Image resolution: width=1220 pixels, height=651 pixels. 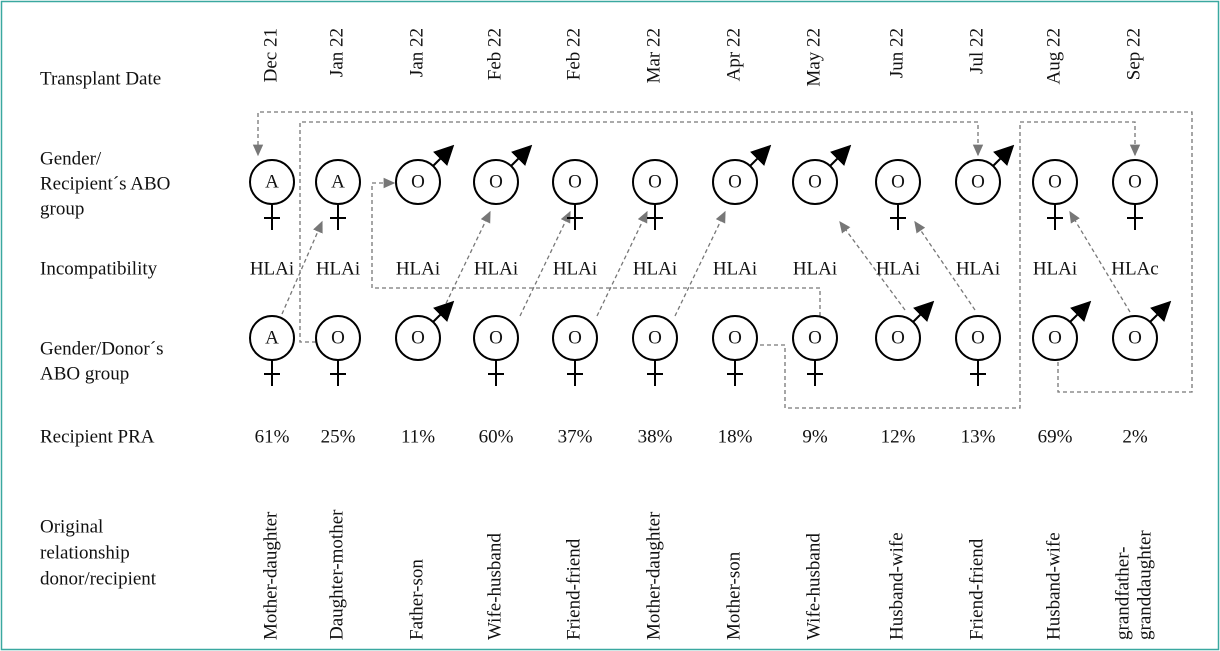 I want to click on transplant-date: Mar 22, so click(x=653, y=55).